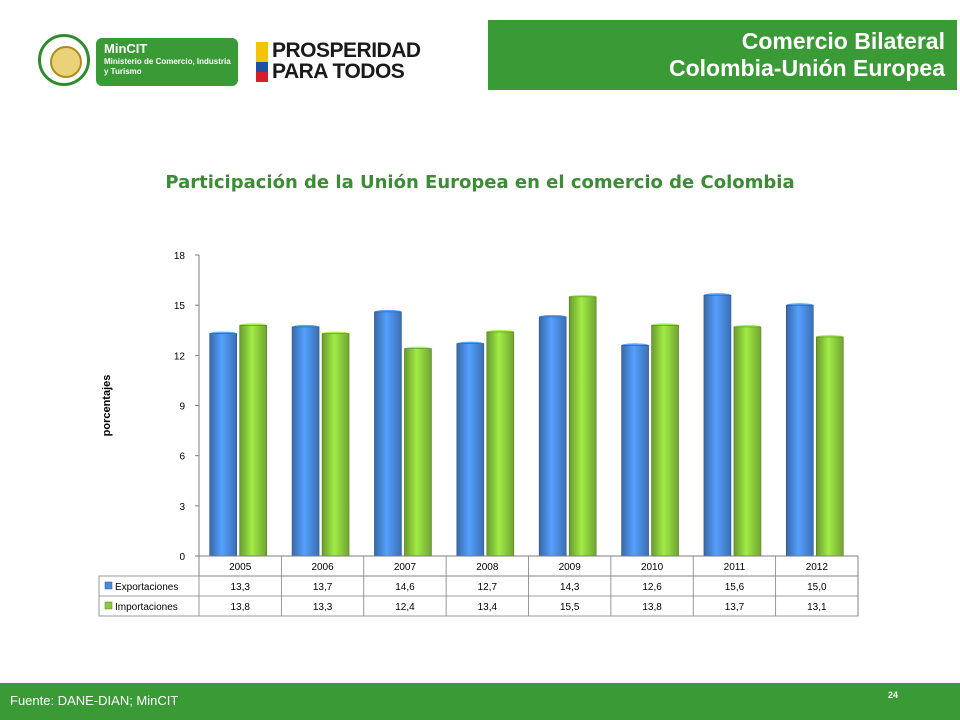  What do you see at coordinates (322, 567) in the screenshot?
I see `x-tick-label: 2006` at bounding box center [322, 567].